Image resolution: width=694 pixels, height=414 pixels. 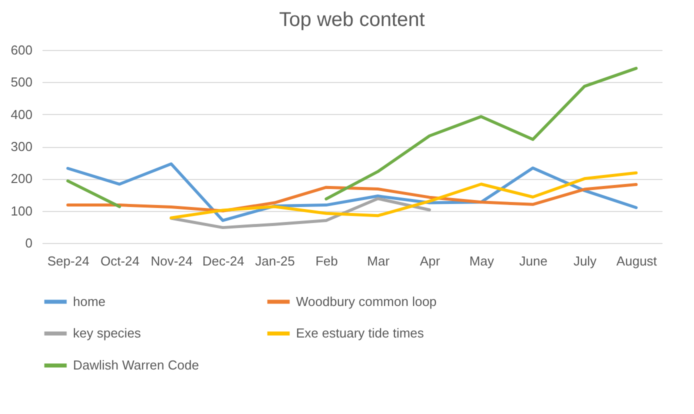 I want to click on legend-label: Exe estuary tide times, so click(x=360, y=333).